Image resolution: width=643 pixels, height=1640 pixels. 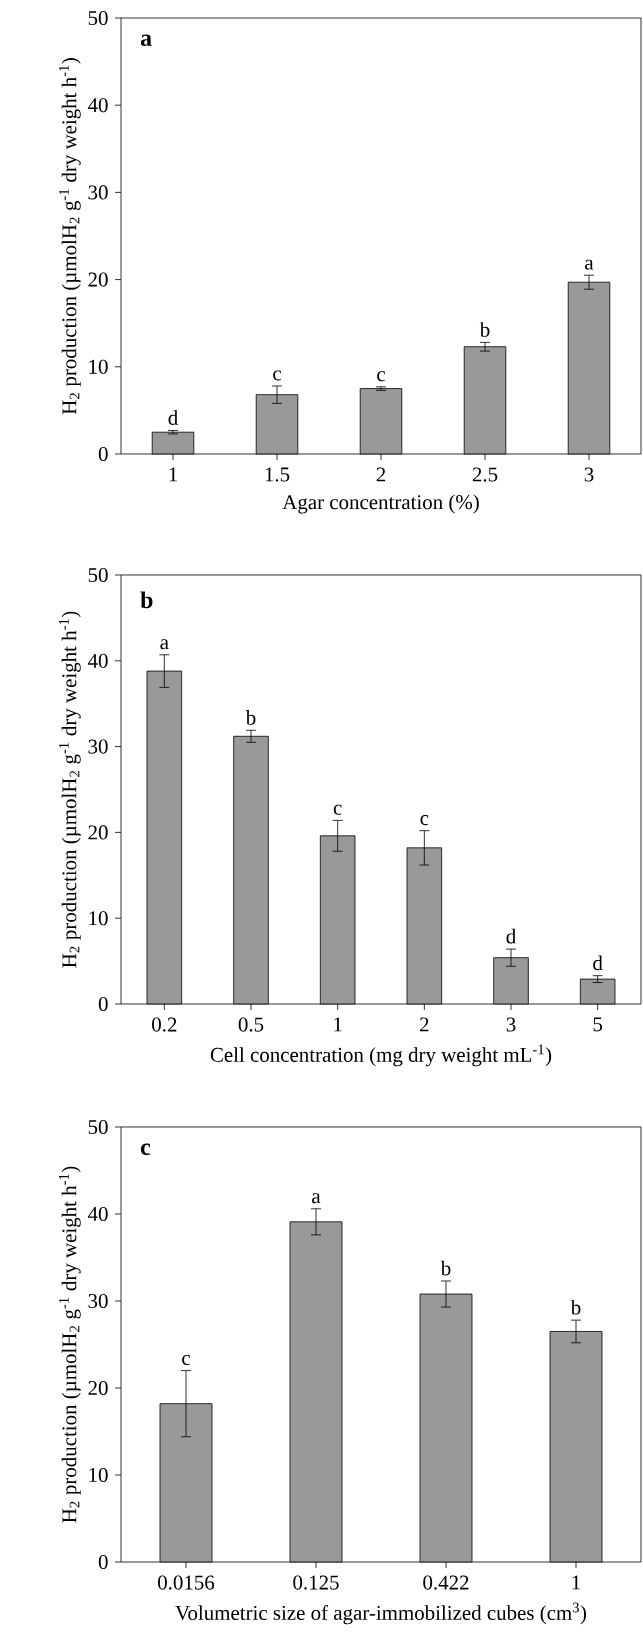 I want to click on x-axis-title: Cell concentration (mg dry weight mL$^{-1}$), so click(x=381, y=1055).